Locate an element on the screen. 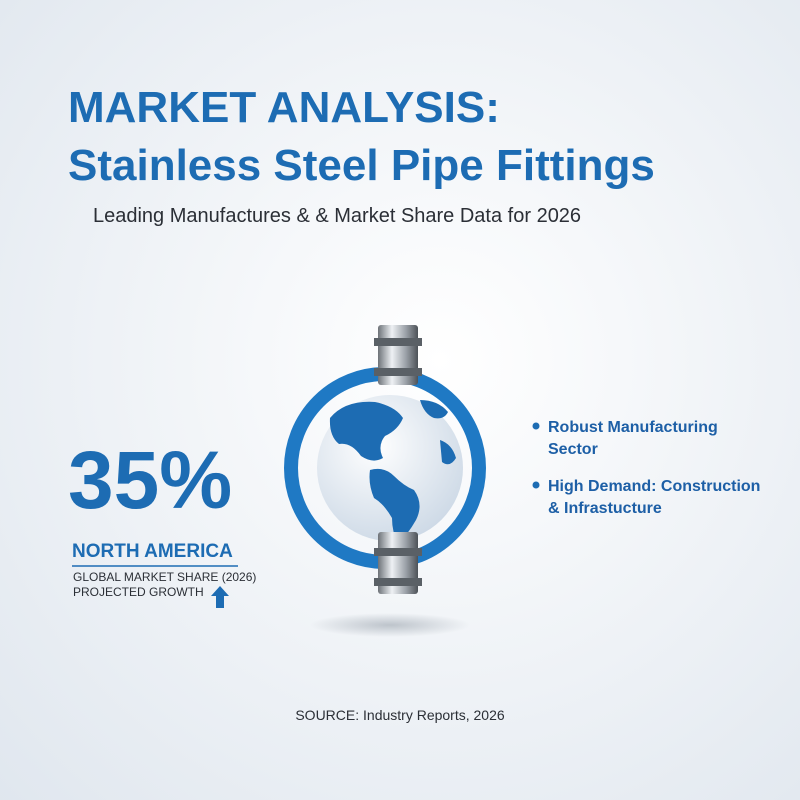  caption: GLOBAL MARKET SHARE (2026) is located at coordinates (164, 577).